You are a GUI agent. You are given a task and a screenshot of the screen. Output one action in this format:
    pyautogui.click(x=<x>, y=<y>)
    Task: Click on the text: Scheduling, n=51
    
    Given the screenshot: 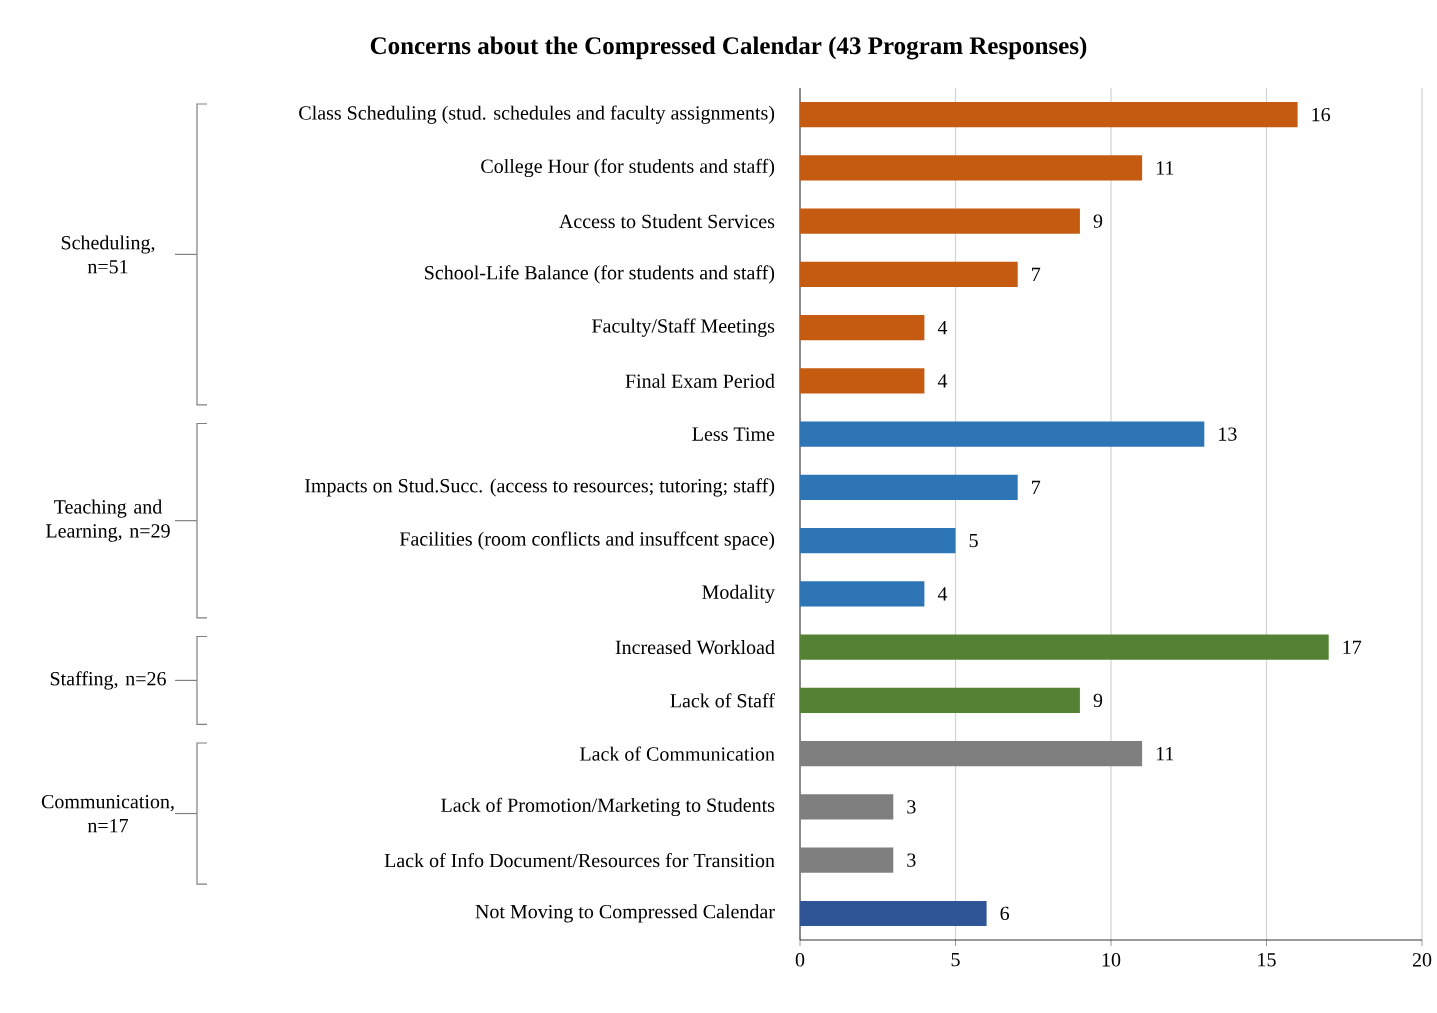 What is the action you would take?
    pyautogui.click(x=108, y=254)
    